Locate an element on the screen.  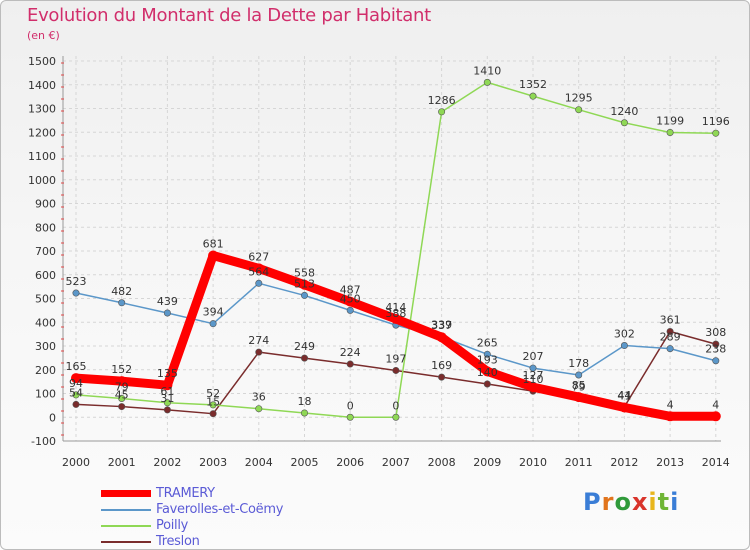
x-tick-label: 2014 is located at coordinates (716, 462).